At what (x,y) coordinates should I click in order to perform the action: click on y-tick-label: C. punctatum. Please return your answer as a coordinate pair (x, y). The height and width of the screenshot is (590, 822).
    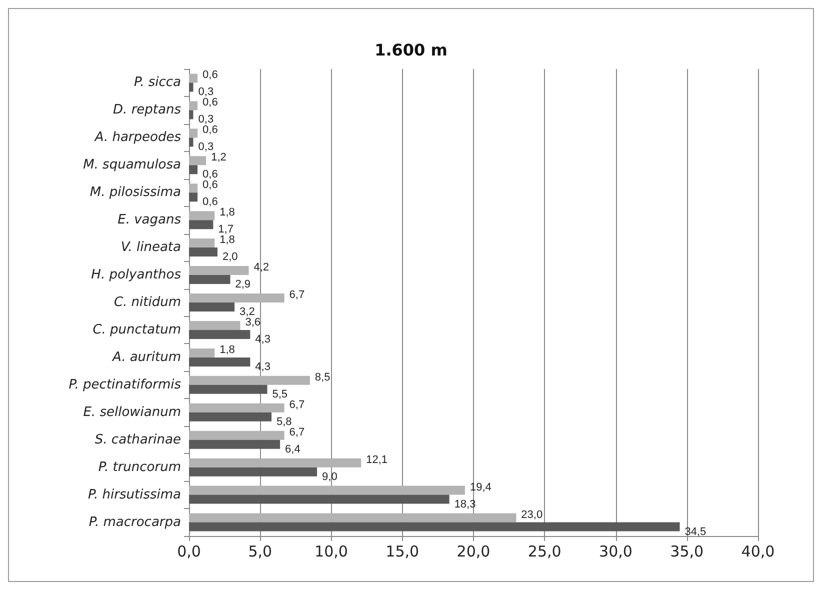
    Looking at the image, I should click on (136, 330).